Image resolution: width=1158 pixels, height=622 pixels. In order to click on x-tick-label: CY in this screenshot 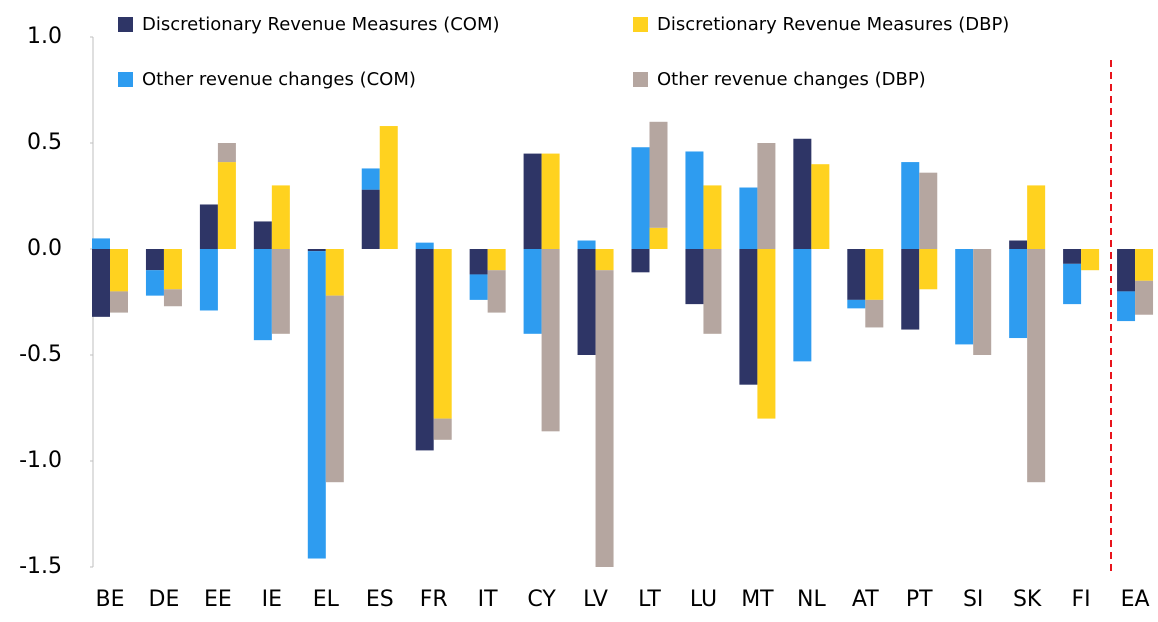, I will do `click(541, 599)`.